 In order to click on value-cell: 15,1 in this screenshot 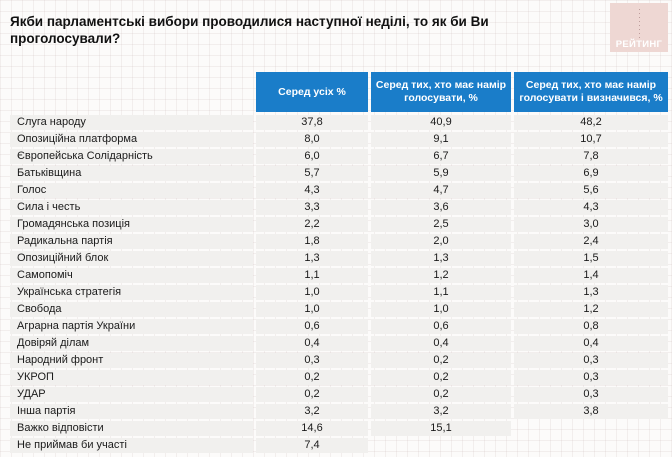, I will do `click(441, 428)`.